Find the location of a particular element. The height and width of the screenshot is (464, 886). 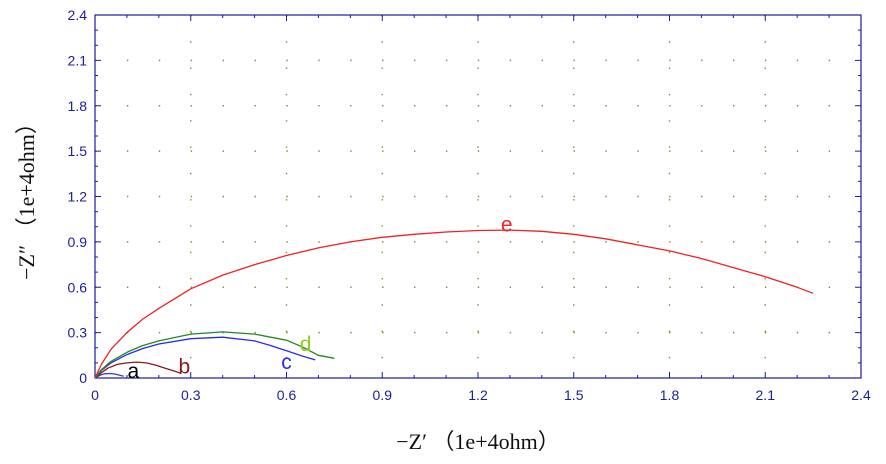

x-tick-label: 0.9 is located at coordinates (383, 395).